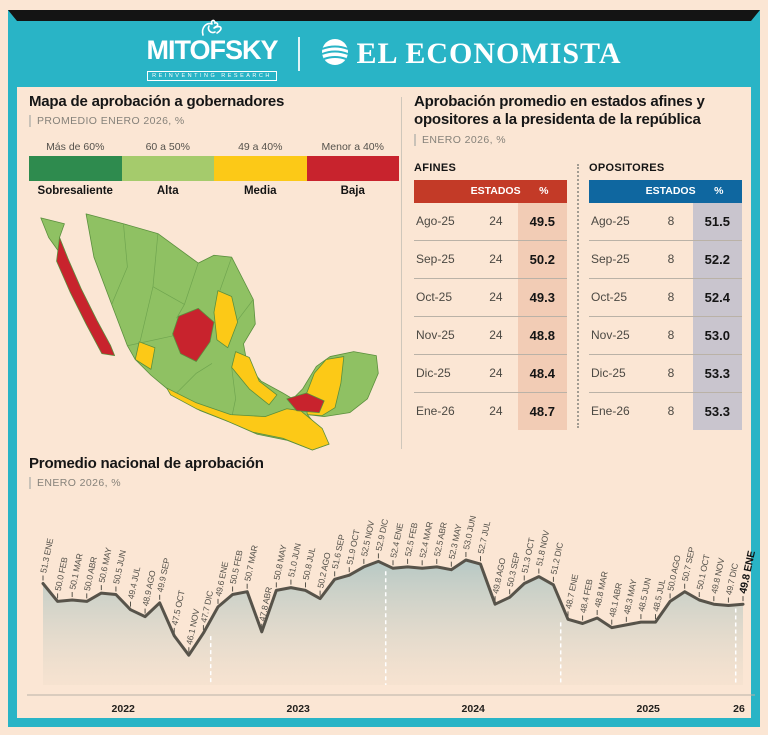  I want to click on row-percent: 48.4, so click(542, 373).